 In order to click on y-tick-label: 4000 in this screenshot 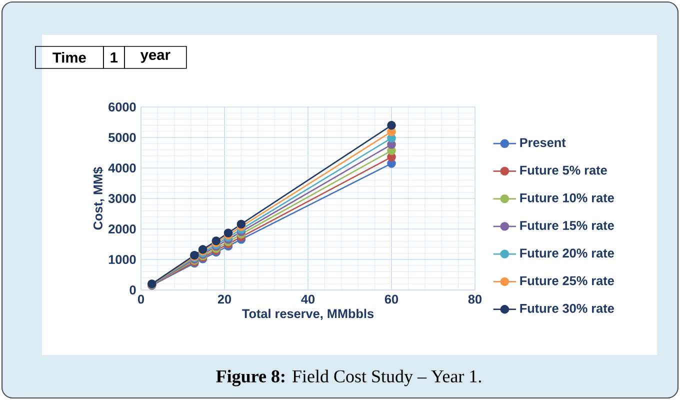, I will do `click(122, 168)`.